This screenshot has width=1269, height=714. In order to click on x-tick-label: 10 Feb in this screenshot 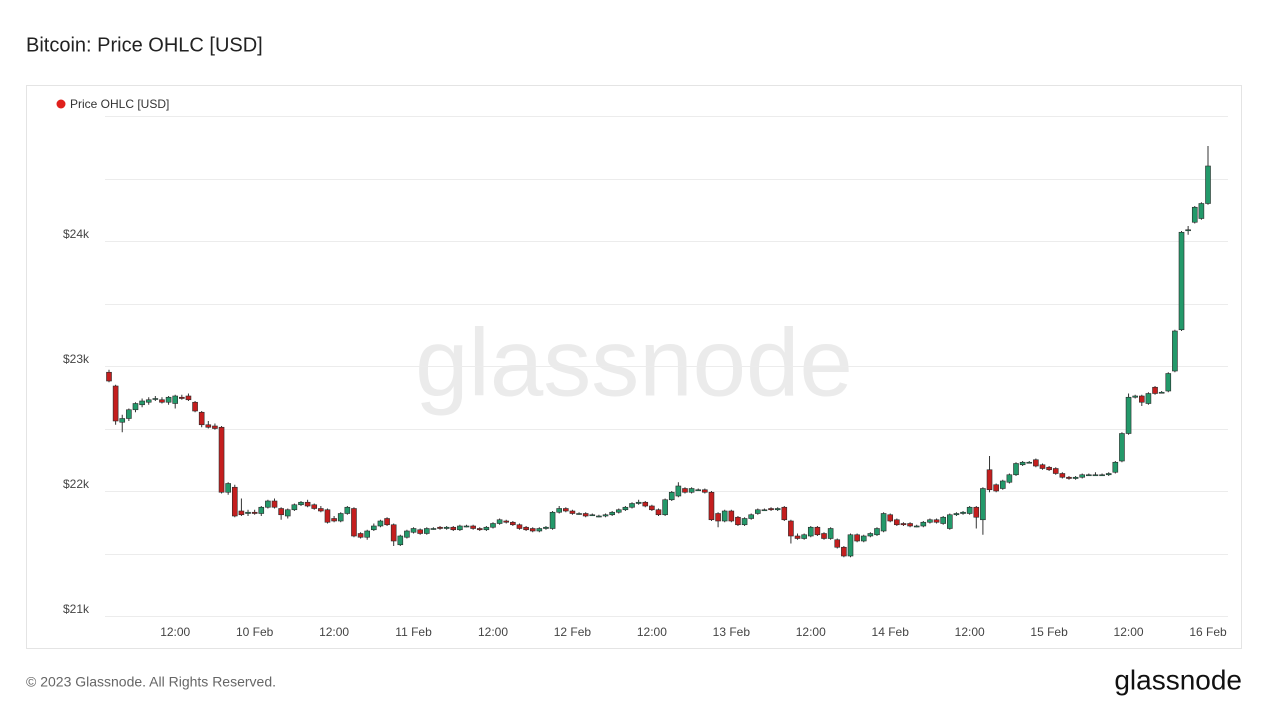, I will do `click(255, 632)`.